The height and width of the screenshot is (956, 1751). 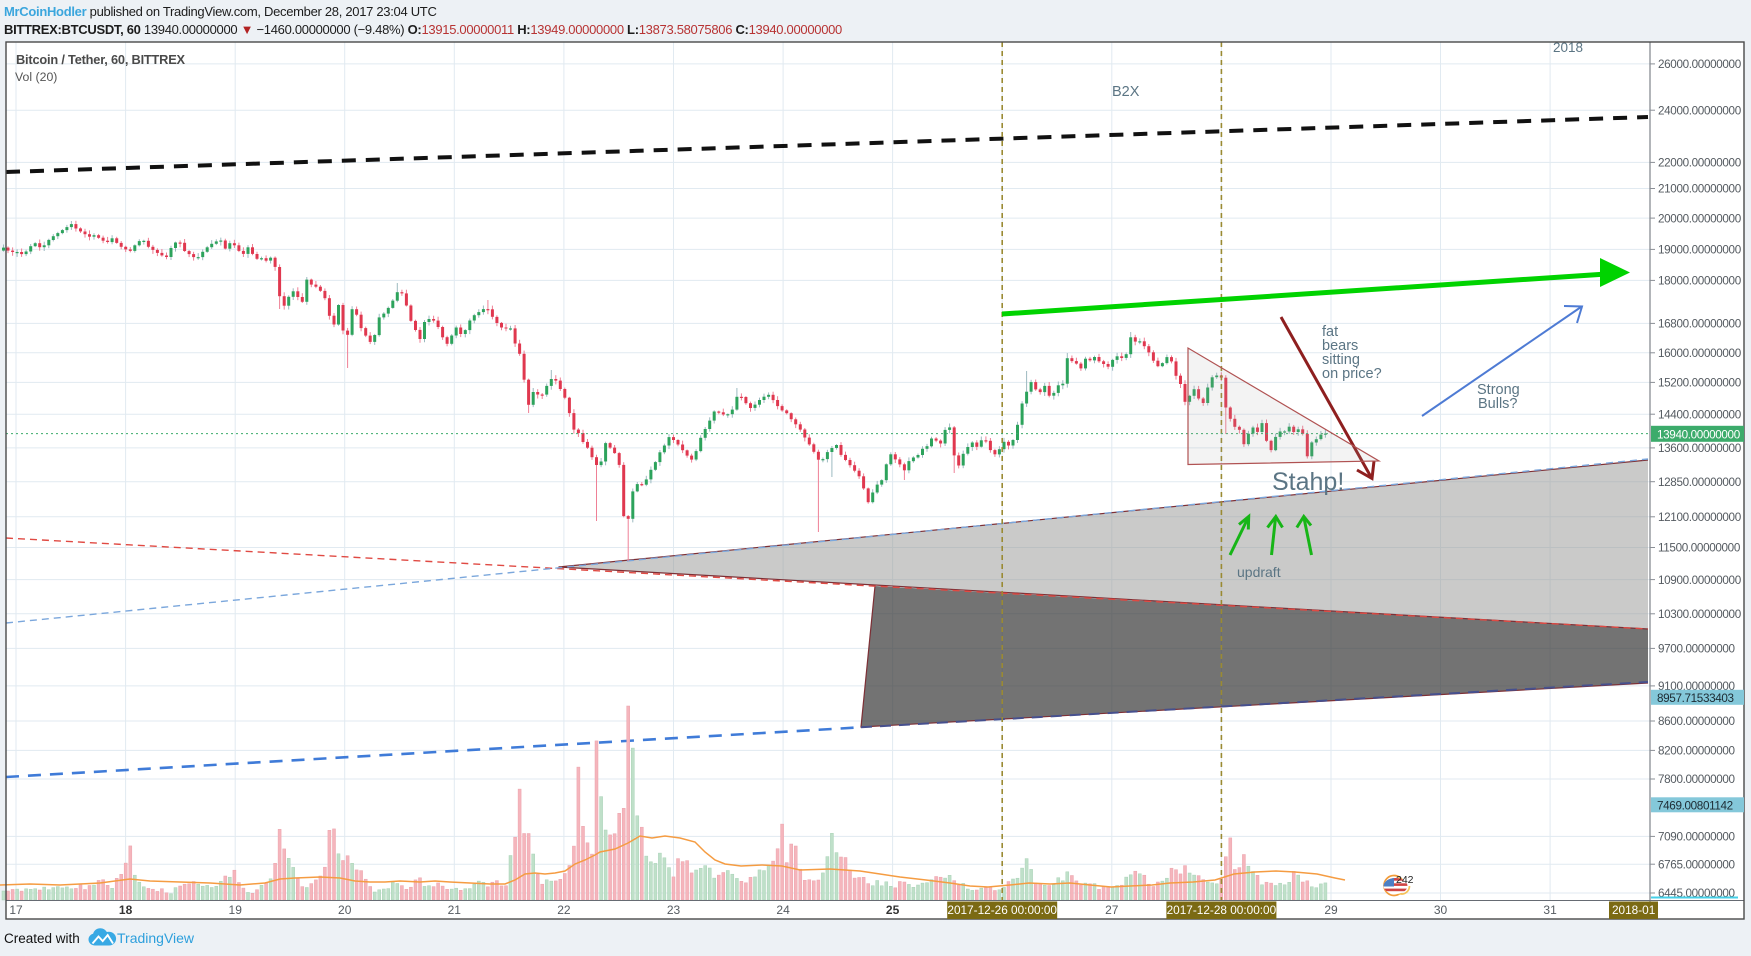 What do you see at coordinates (1700, 324) in the screenshot?
I see `svg-text: 16800.00000000` at bounding box center [1700, 324].